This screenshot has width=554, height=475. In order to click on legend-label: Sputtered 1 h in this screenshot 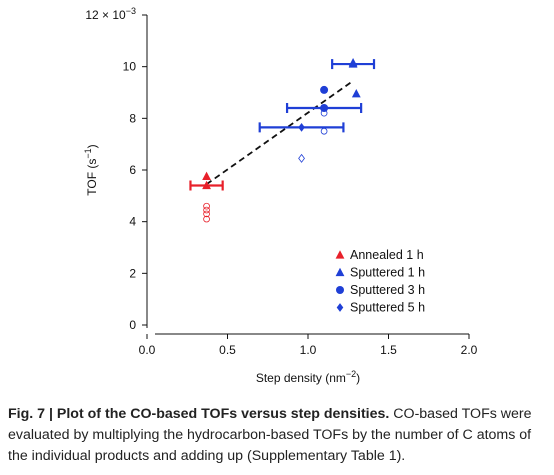, I will do `click(387, 273)`.